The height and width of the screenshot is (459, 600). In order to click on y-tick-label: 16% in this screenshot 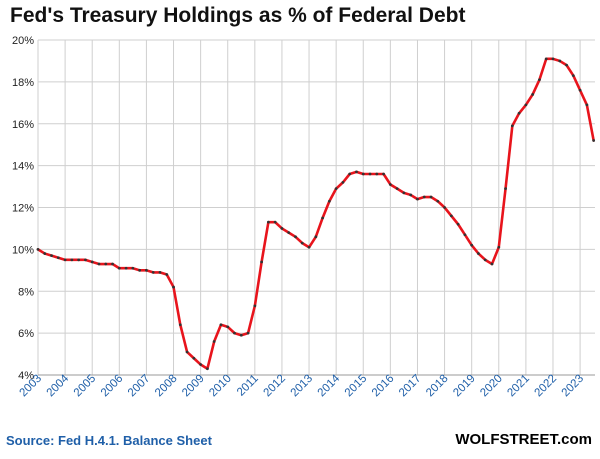, I will do `click(23, 125)`.